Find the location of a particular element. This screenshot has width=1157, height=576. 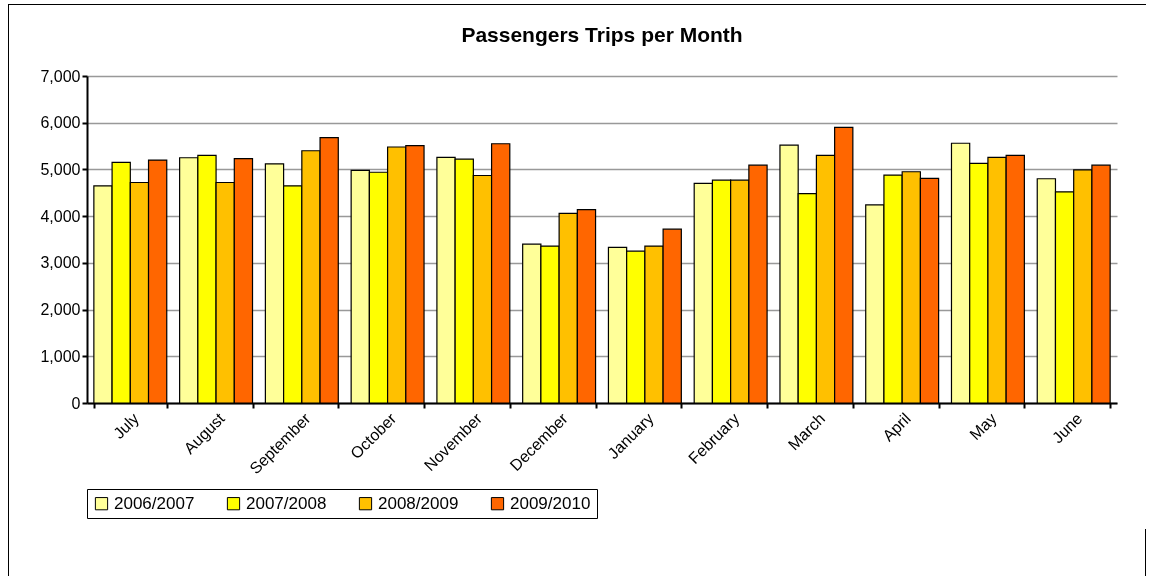

y-tick-label: 5,000 is located at coordinates (60, 169).